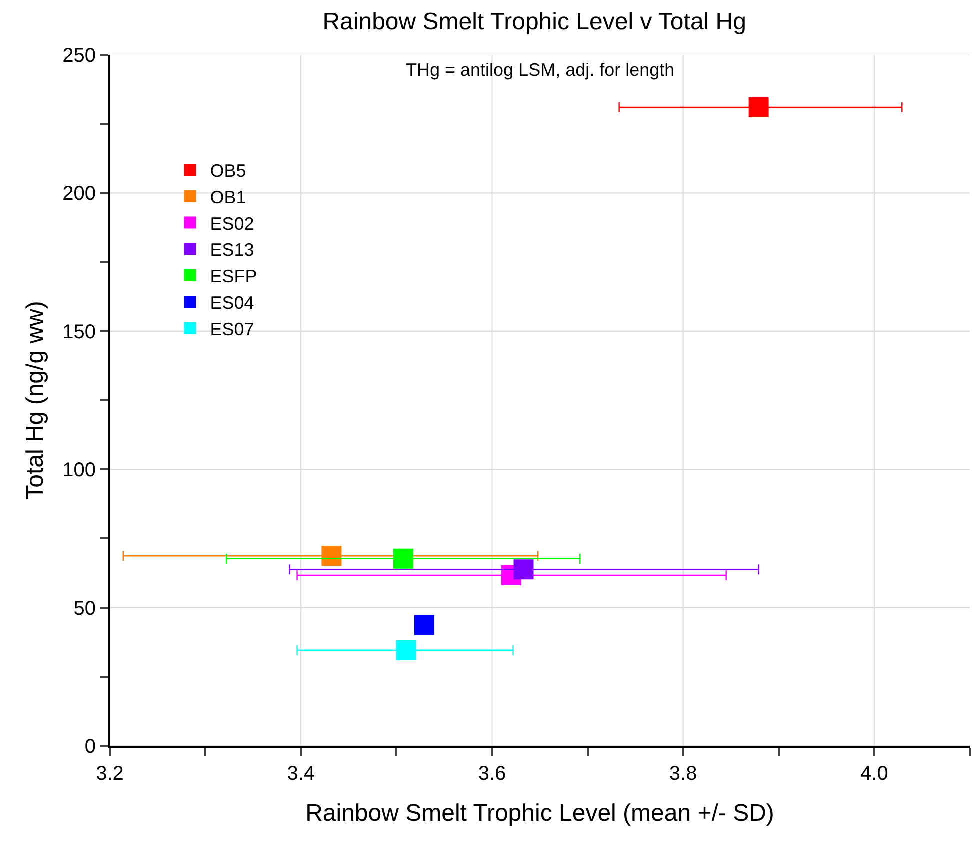 The width and height of the screenshot is (972, 856). I want to click on y-tick-label: 0, so click(90, 747).